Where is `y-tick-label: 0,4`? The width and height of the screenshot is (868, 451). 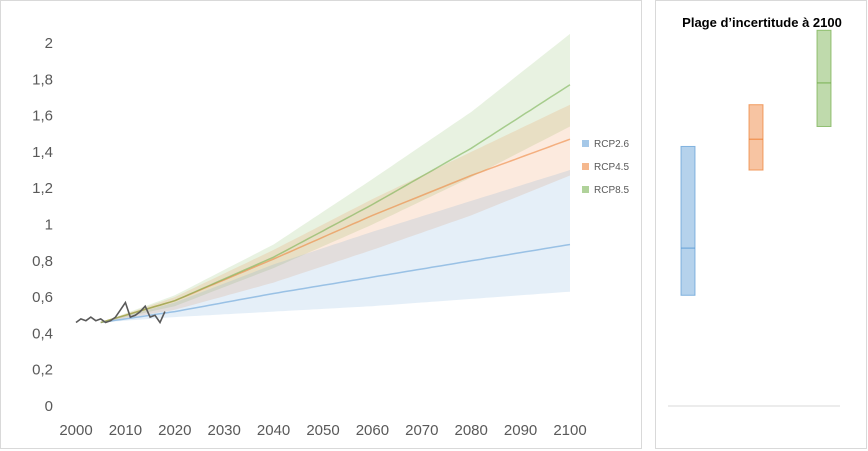
y-tick-label: 0,4 is located at coordinates (42, 333).